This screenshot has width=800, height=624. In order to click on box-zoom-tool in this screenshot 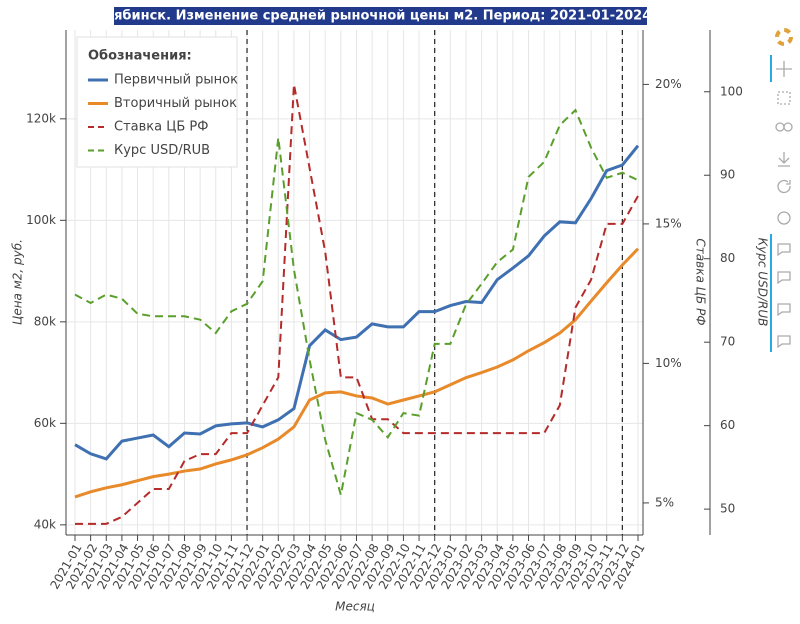, I will do `click(784, 98)`.